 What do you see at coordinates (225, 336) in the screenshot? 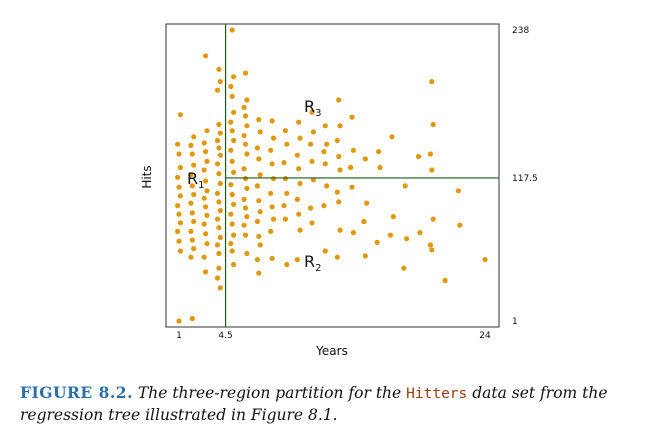
I see `x-tick-label: 4.5` at bounding box center [225, 336].